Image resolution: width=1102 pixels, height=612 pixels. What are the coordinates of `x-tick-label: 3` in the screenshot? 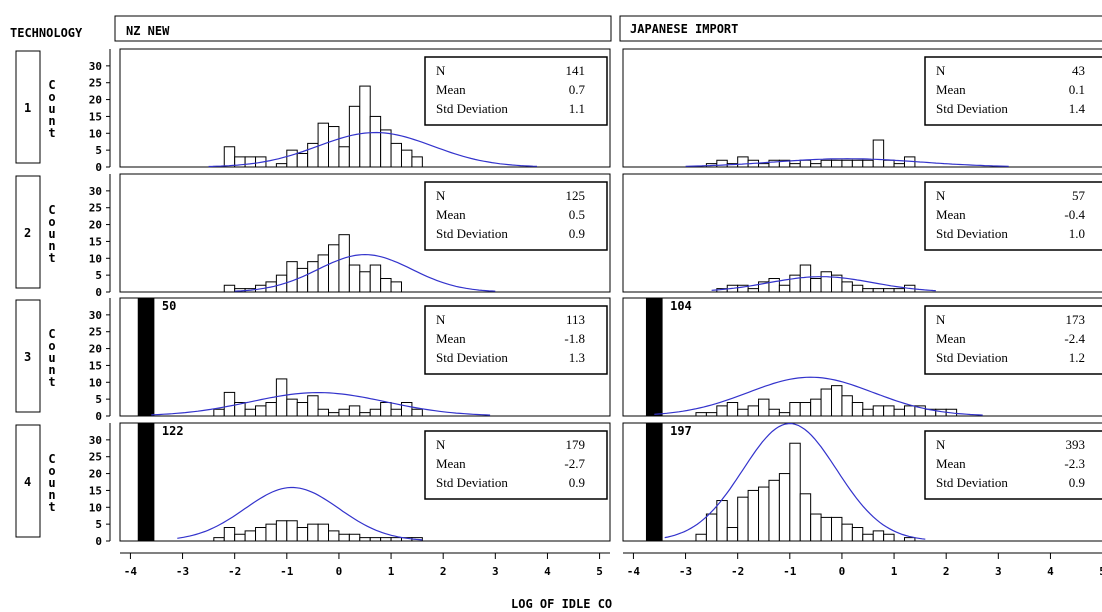 It's located at (495, 571).